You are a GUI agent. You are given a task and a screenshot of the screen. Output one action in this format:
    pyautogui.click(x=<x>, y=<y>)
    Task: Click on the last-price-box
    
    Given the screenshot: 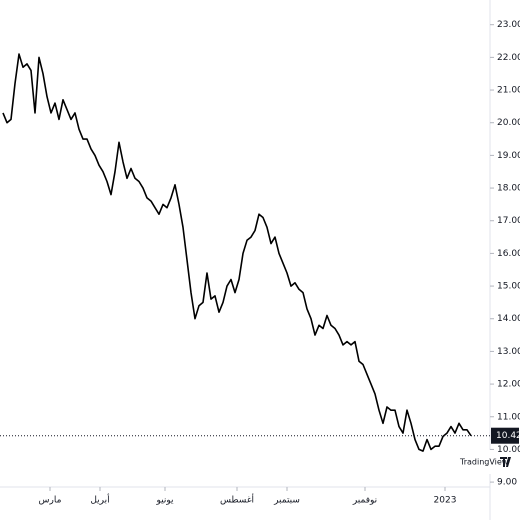 What is the action you would take?
    pyautogui.click(x=505, y=435)
    